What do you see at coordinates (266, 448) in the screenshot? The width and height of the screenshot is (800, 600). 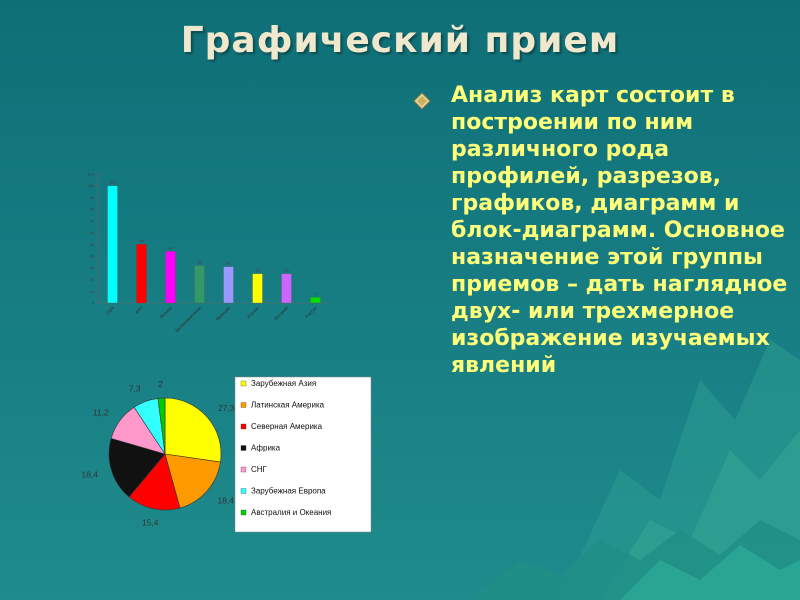 I see `legend-label: Африка` at bounding box center [266, 448].